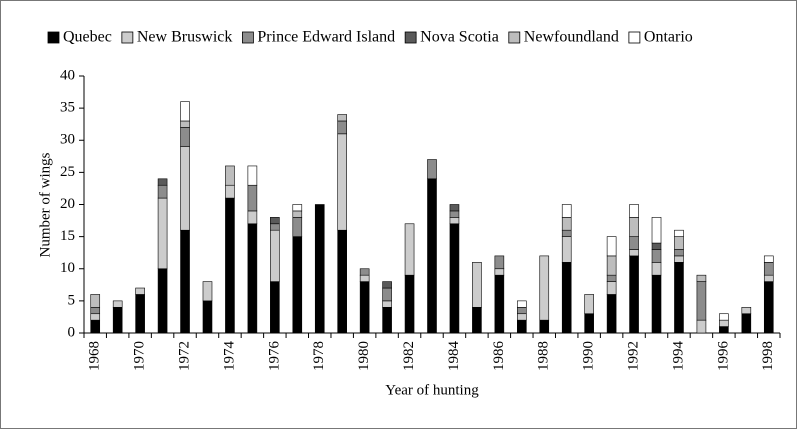 The height and width of the screenshot is (438, 798). What do you see at coordinates (67, 172) in the screenshot?
I see `y-tick-label: 25` at bounding box center [67, 172].